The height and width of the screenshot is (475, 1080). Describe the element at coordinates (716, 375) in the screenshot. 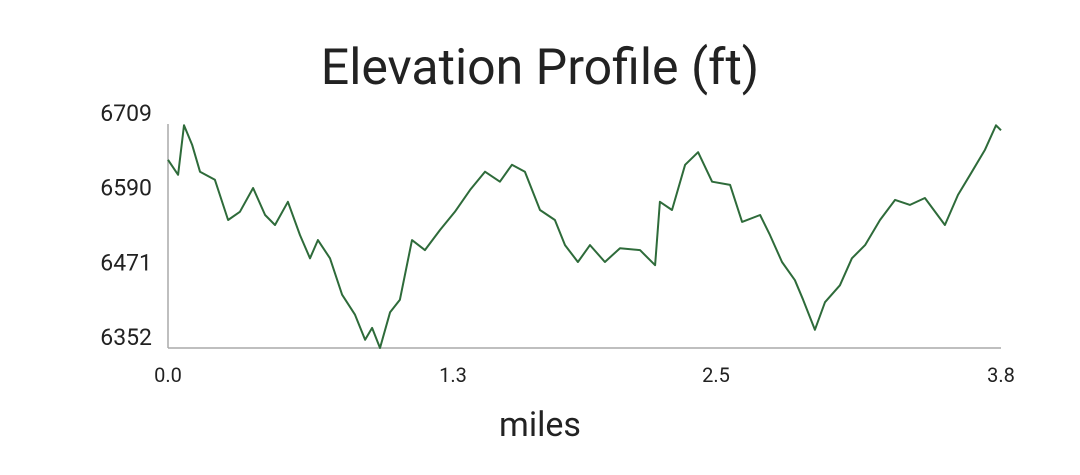

I see `x-tick-label: 2.5` at that location.